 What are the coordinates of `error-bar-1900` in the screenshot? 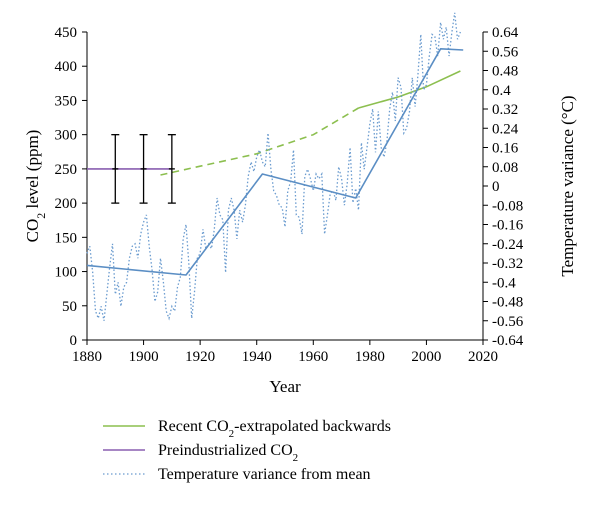 It's located at (143, 169).